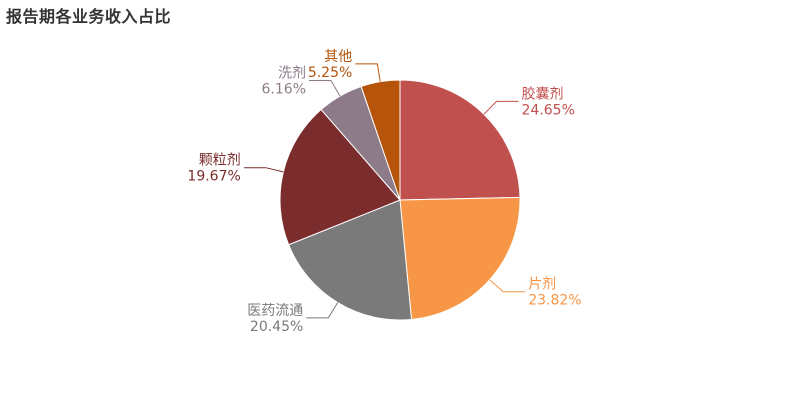 The height and width of the screenshot is (400, 800). I want to click on slice-percent-label-4: 6.16%, so click(284, 90).